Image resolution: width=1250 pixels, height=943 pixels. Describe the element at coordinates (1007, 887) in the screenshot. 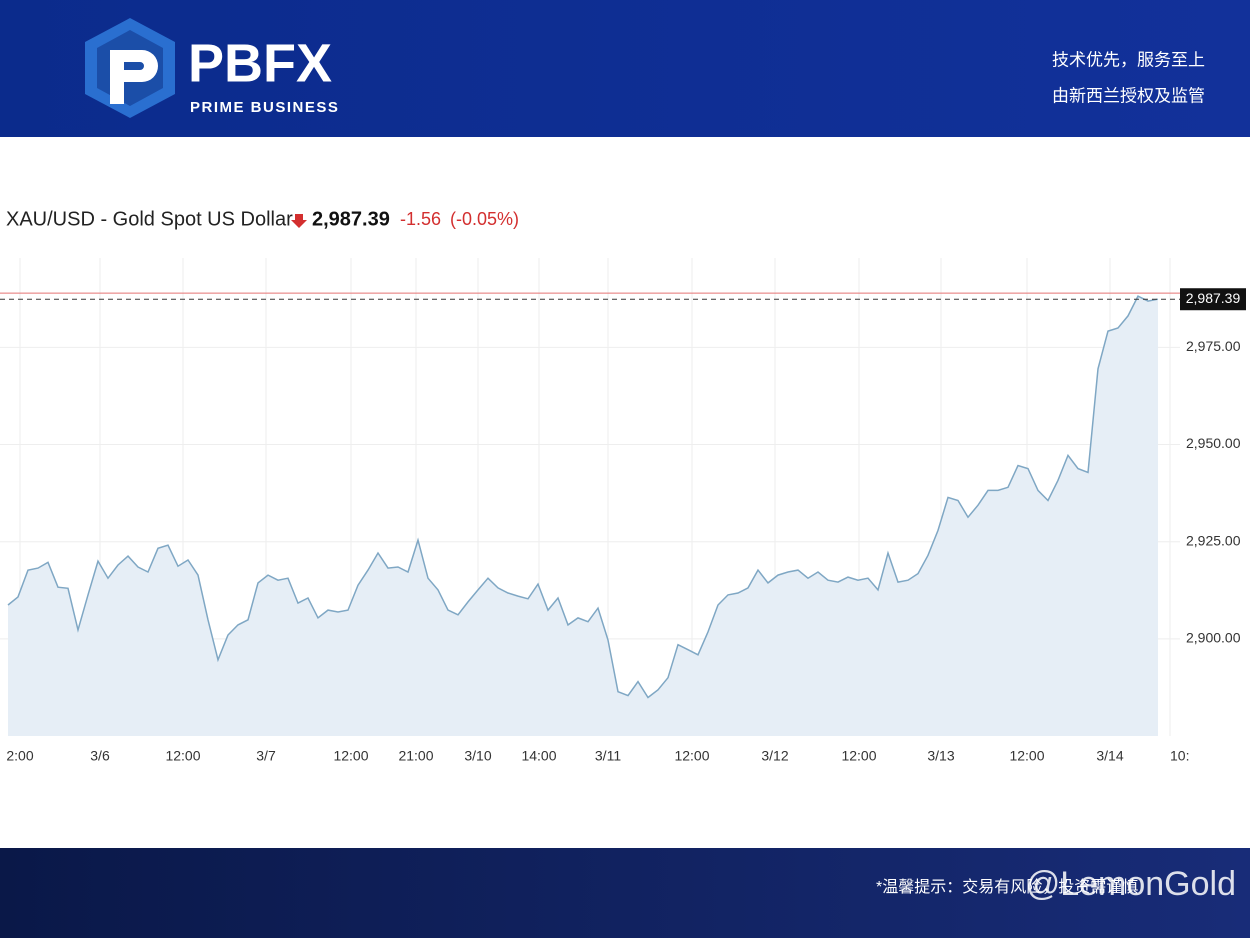

I see `footer-note: *温馨提示：交易有风险，投资需谨慎` at that location.